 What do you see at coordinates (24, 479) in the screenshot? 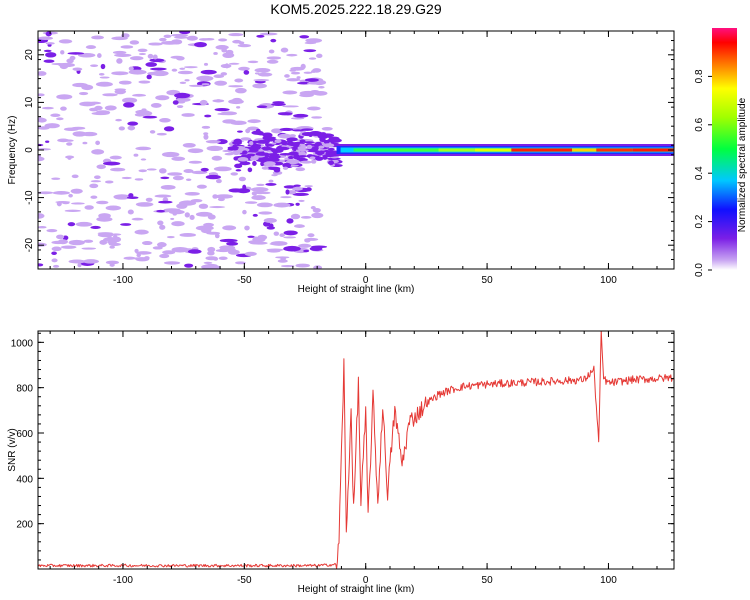
I see `y-tick-label: 400` at bounding box center [24, 479].